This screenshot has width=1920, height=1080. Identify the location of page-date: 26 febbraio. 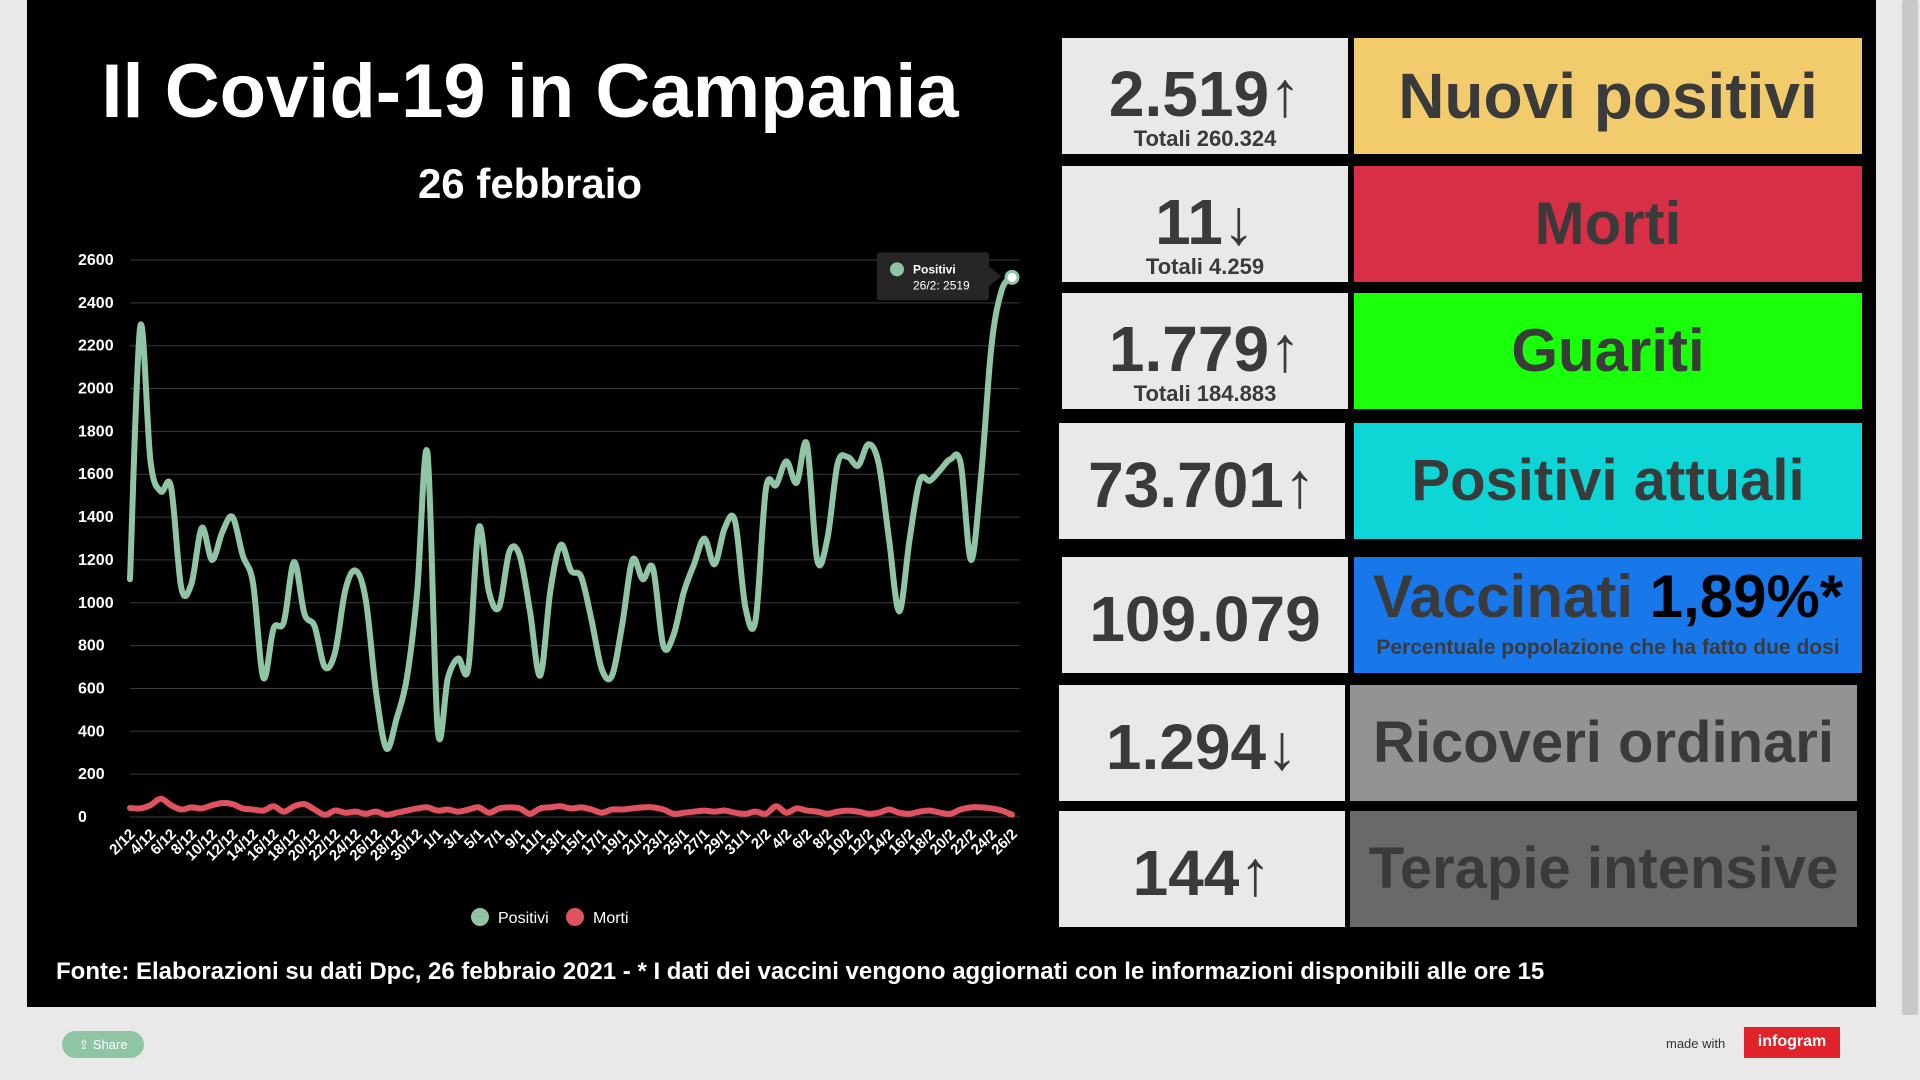
(530, 183).